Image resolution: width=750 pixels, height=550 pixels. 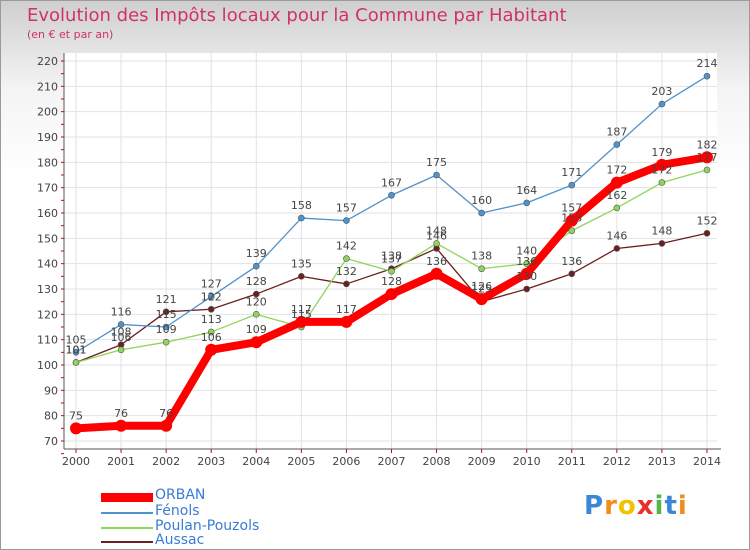 What do you see at coordinates (707, 461) in the screenshot?
I see `x-tick-label: 2014` at bounding box center [707, 461].